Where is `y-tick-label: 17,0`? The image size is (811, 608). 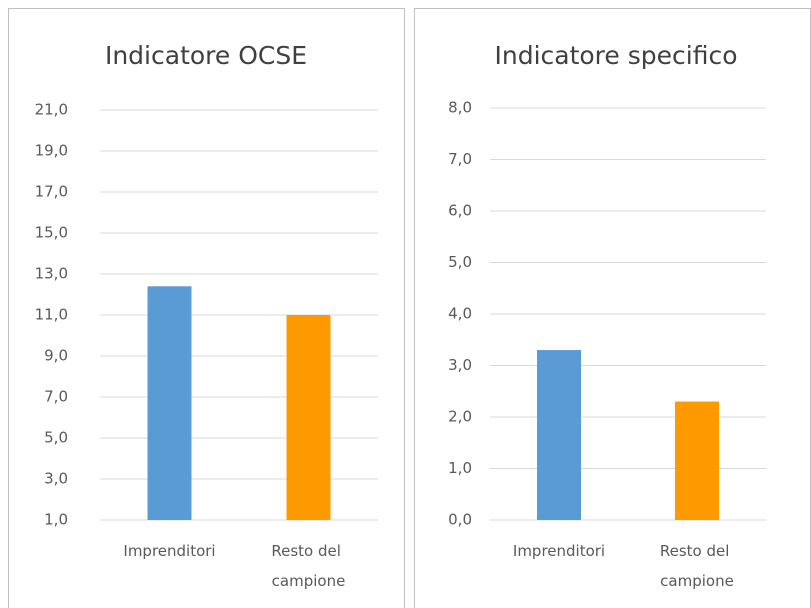
y-tick-label: 17,0 is located at coordinates (51, 192).